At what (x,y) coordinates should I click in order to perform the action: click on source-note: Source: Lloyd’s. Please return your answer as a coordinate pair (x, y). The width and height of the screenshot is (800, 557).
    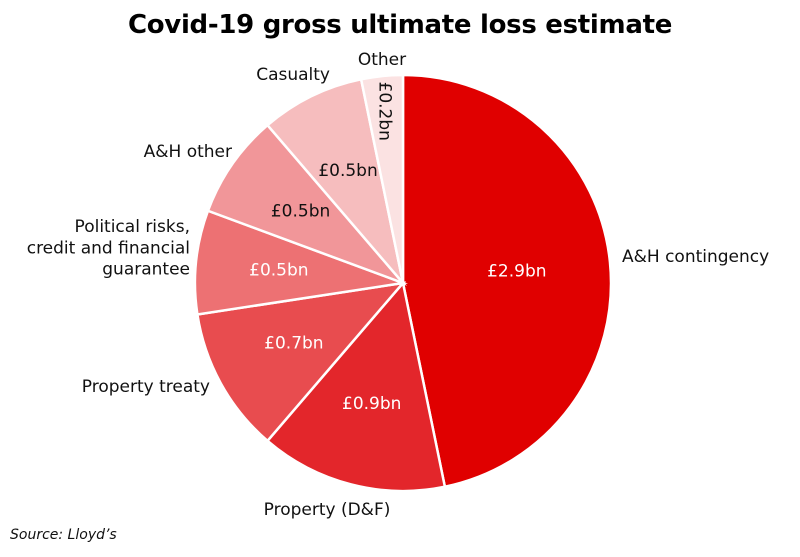
    Looking at the image, I should click on (63, 535).